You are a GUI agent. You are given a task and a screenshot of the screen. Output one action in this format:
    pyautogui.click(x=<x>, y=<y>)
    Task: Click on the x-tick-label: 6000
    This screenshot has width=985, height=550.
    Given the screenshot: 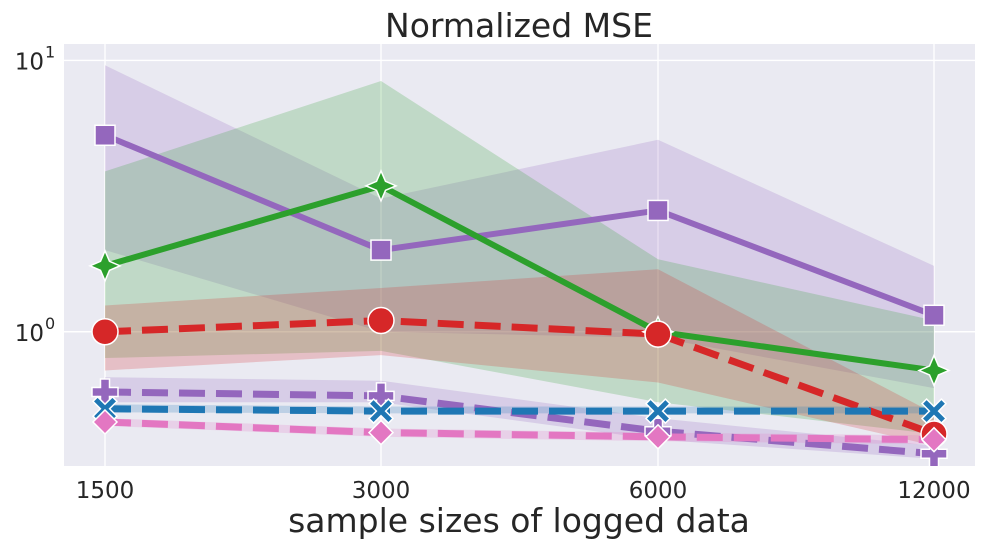 What is the action you would take?
    pyautogui.click(x=658, y=491)
    